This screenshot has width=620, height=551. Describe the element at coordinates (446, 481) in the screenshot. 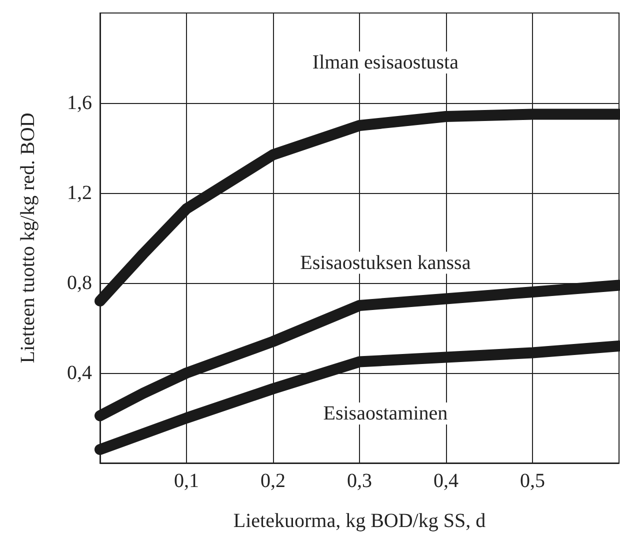

I see `x-tick-label: 0,4` at that location.